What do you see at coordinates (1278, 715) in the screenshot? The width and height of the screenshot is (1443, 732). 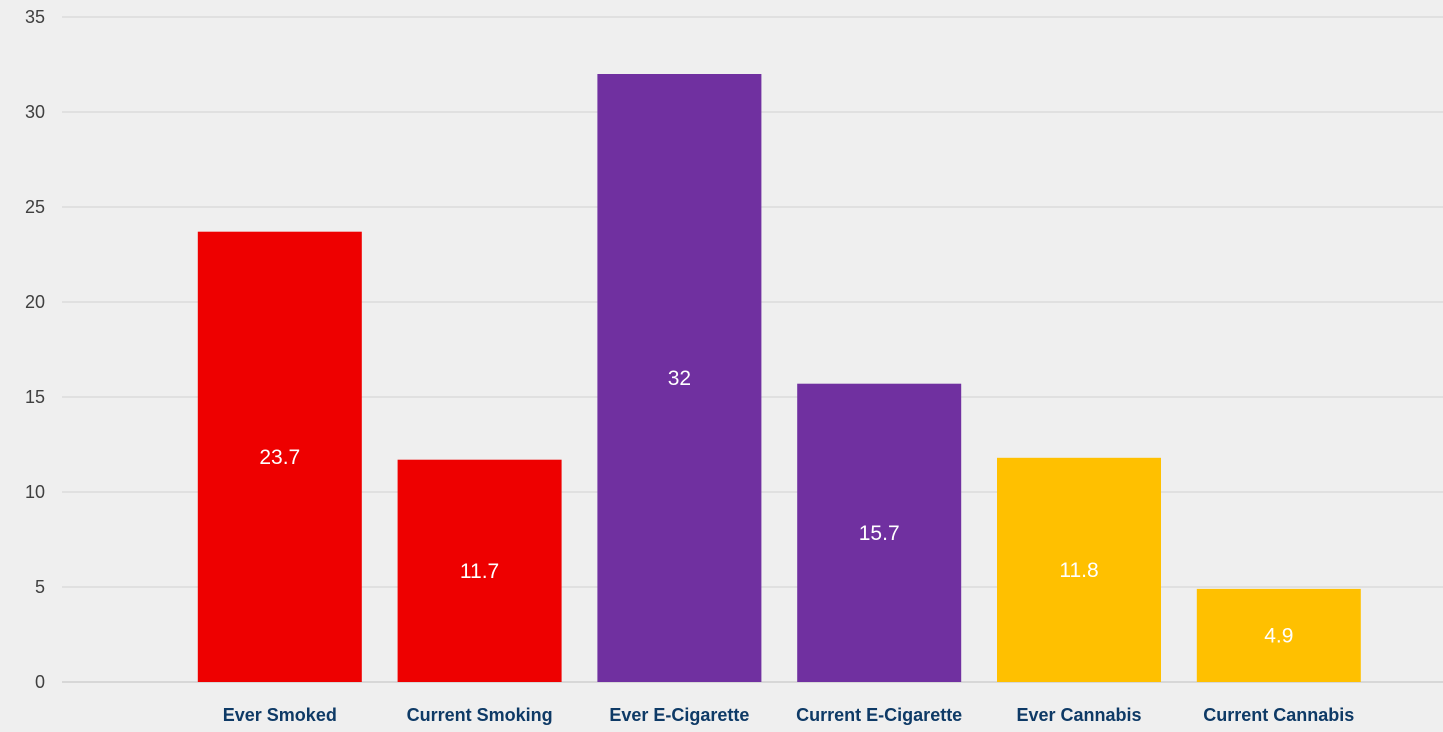 I see `x-tick-label: Current Cannabis` at bounding box center [1278, 715].